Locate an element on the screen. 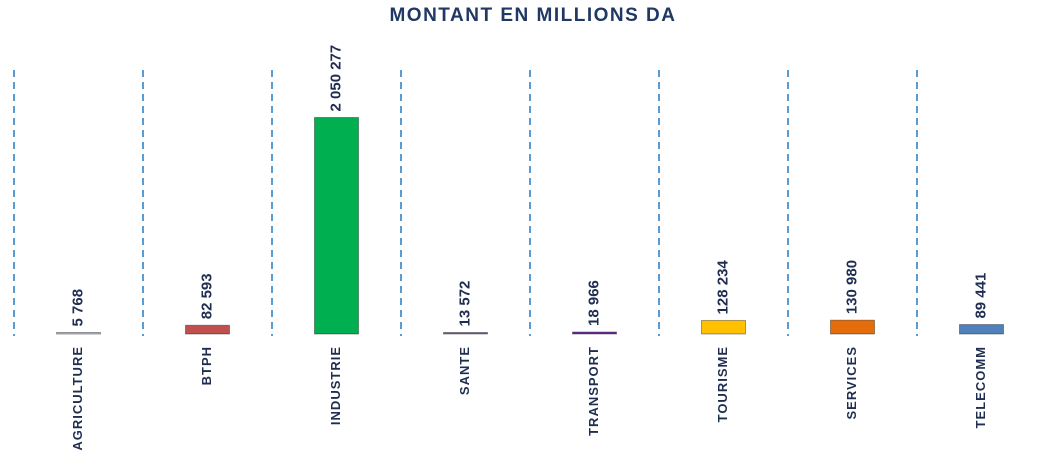 The width and height of the screenshot is (1039, 470). x-tick-label: AGRICULTURE is located at coordinates (77, 398).